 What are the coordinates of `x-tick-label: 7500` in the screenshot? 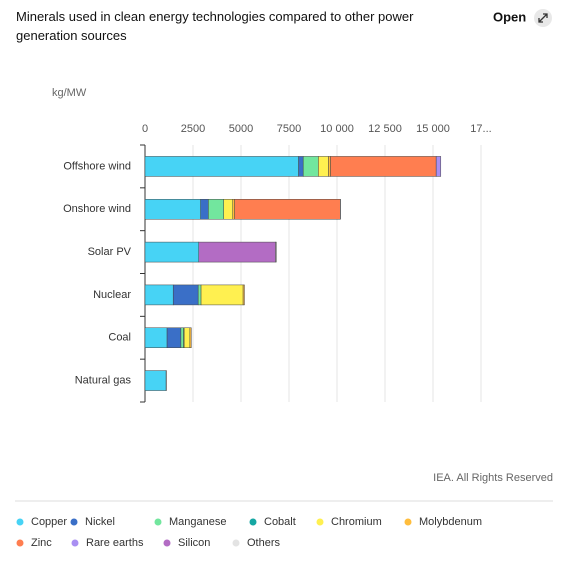 It's located at (289, 129).